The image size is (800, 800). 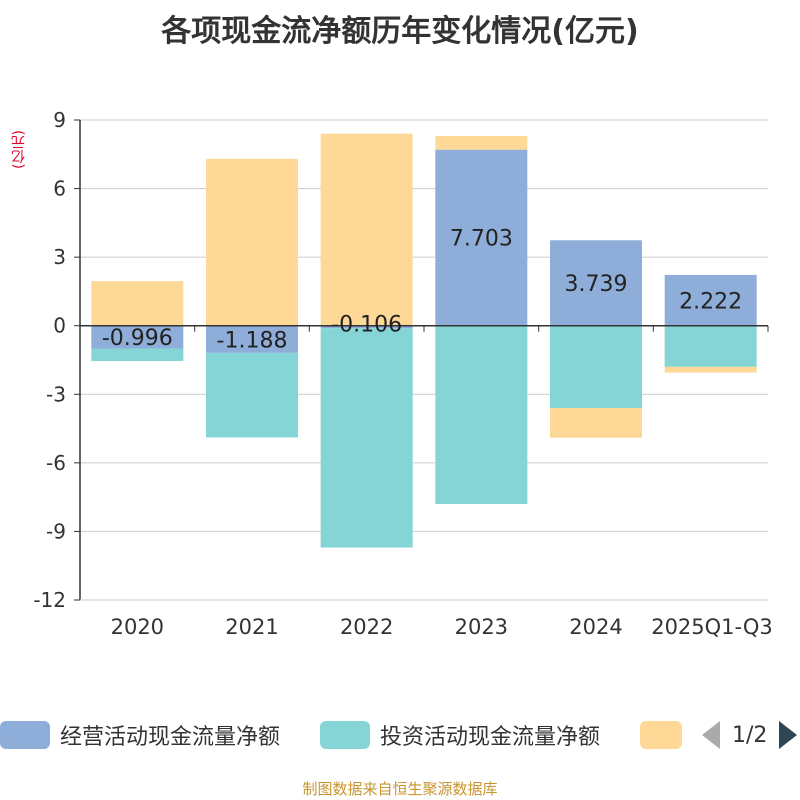 I want to click on chart-title: 各项现金流净额历年变化情况(亿元), so click(x=400, y=31).